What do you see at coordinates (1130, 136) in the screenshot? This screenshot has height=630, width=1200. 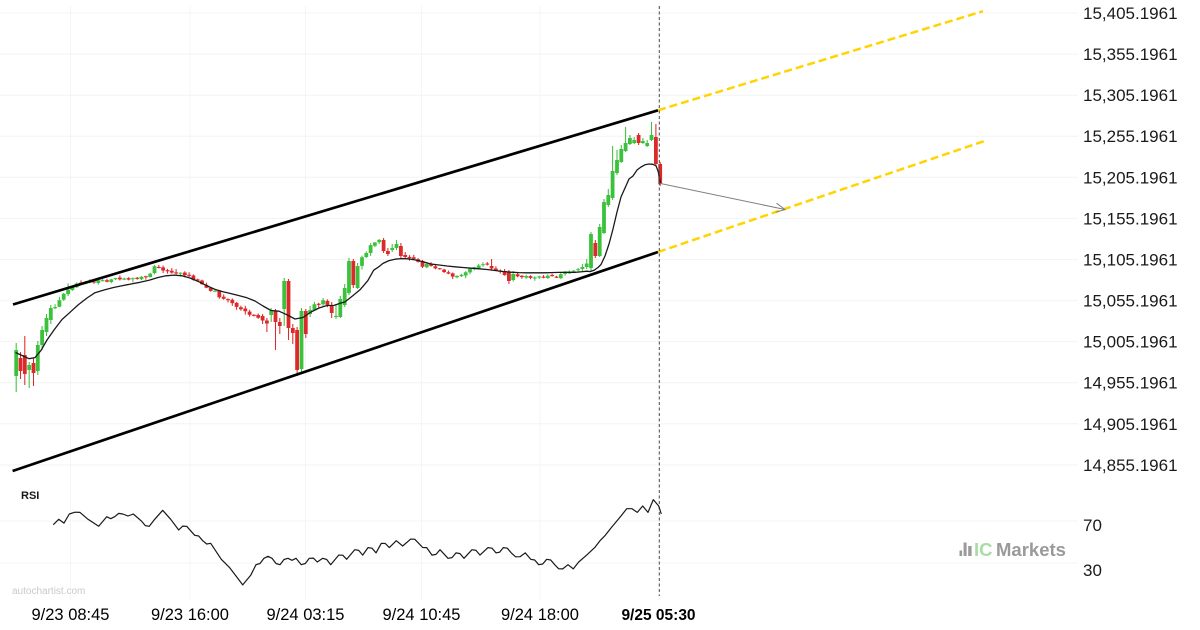 I see `svg-text: 15,255.1961` at bounding box center [1130, 136].